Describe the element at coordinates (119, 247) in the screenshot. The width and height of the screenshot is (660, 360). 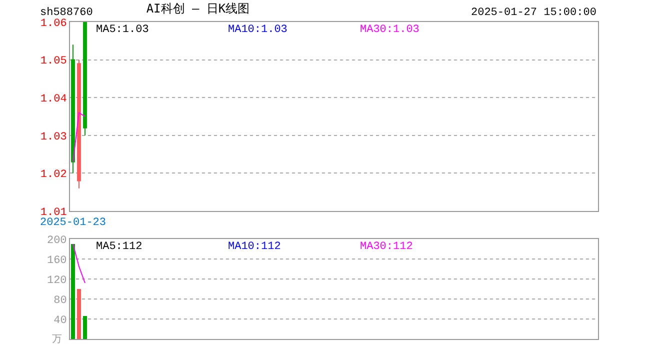
I see `legend-label: MA5:112` at that location.